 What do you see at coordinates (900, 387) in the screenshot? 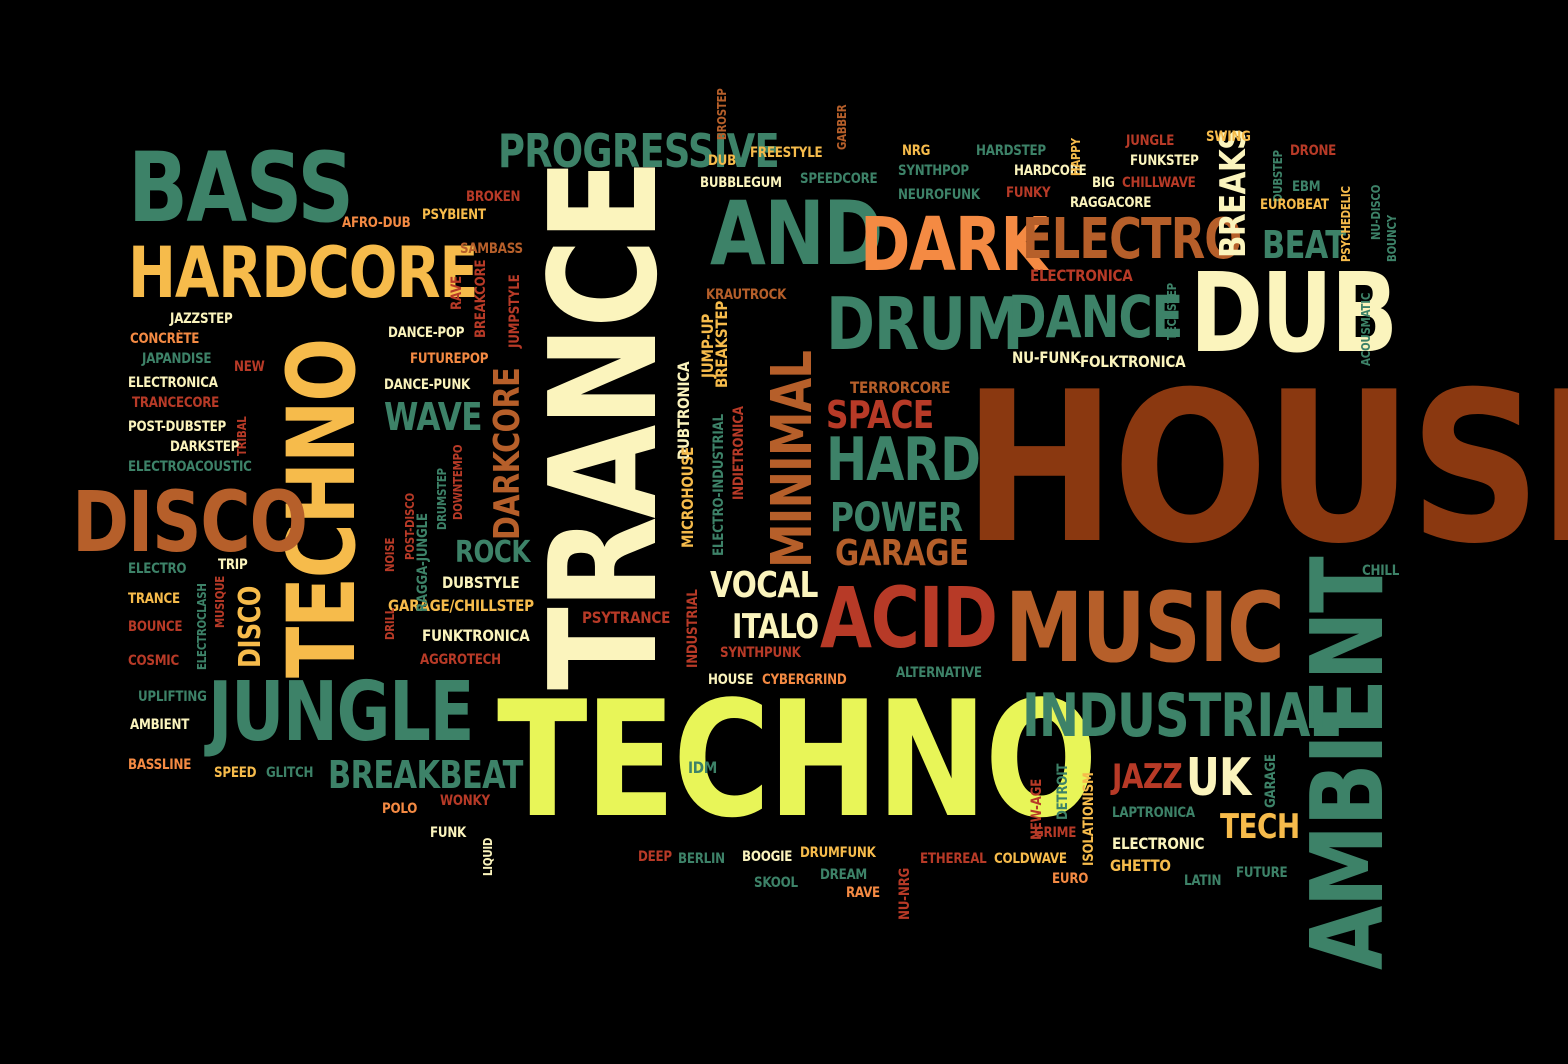
I see `word-terrorcore: TERRORCORE` at bounding box center [900, 387].